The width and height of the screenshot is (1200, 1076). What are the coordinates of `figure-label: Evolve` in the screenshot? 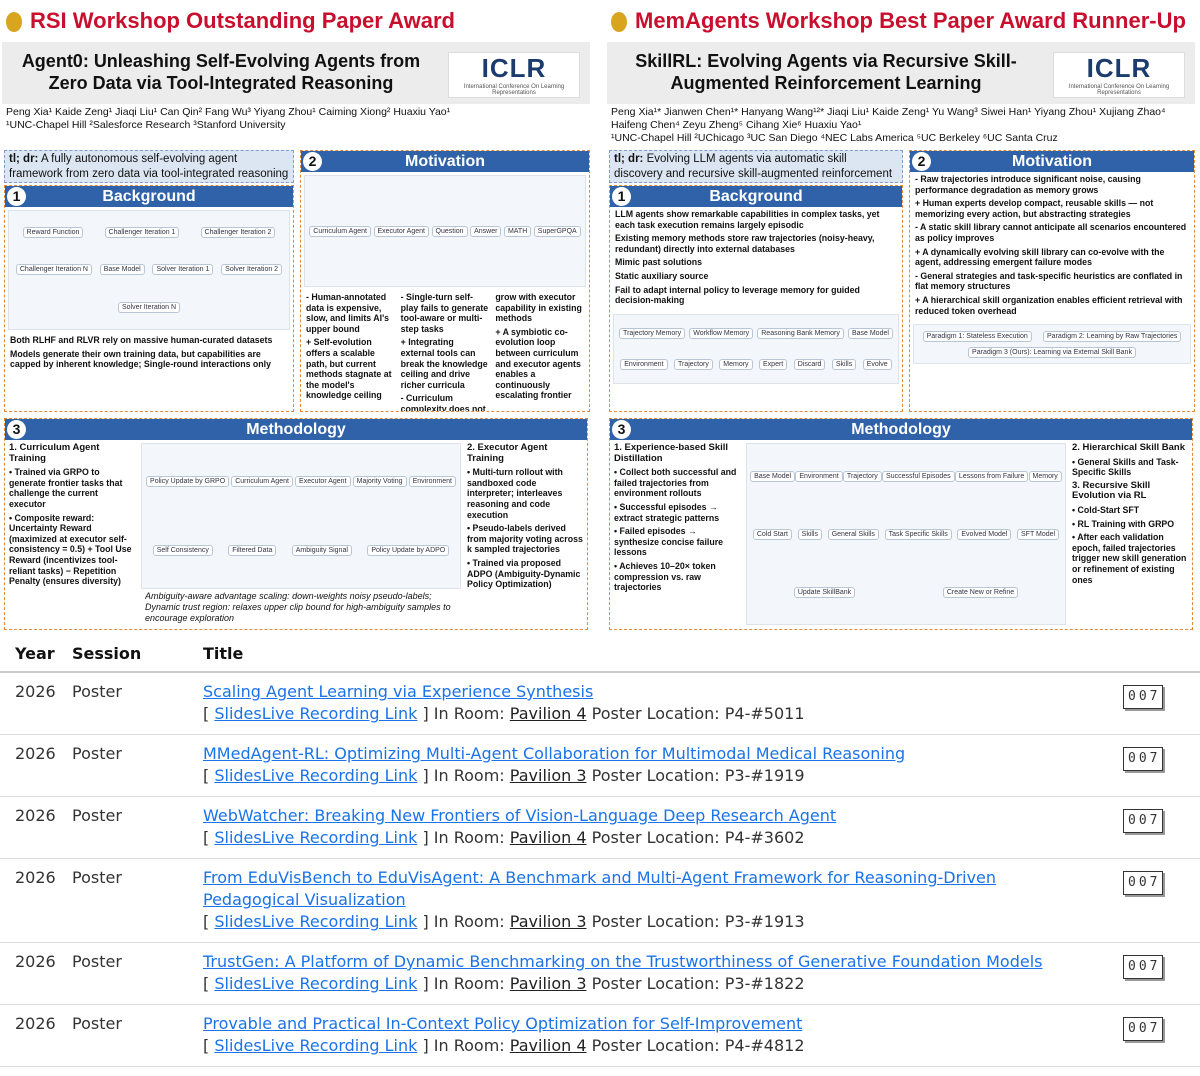 It's located at (877, 364).